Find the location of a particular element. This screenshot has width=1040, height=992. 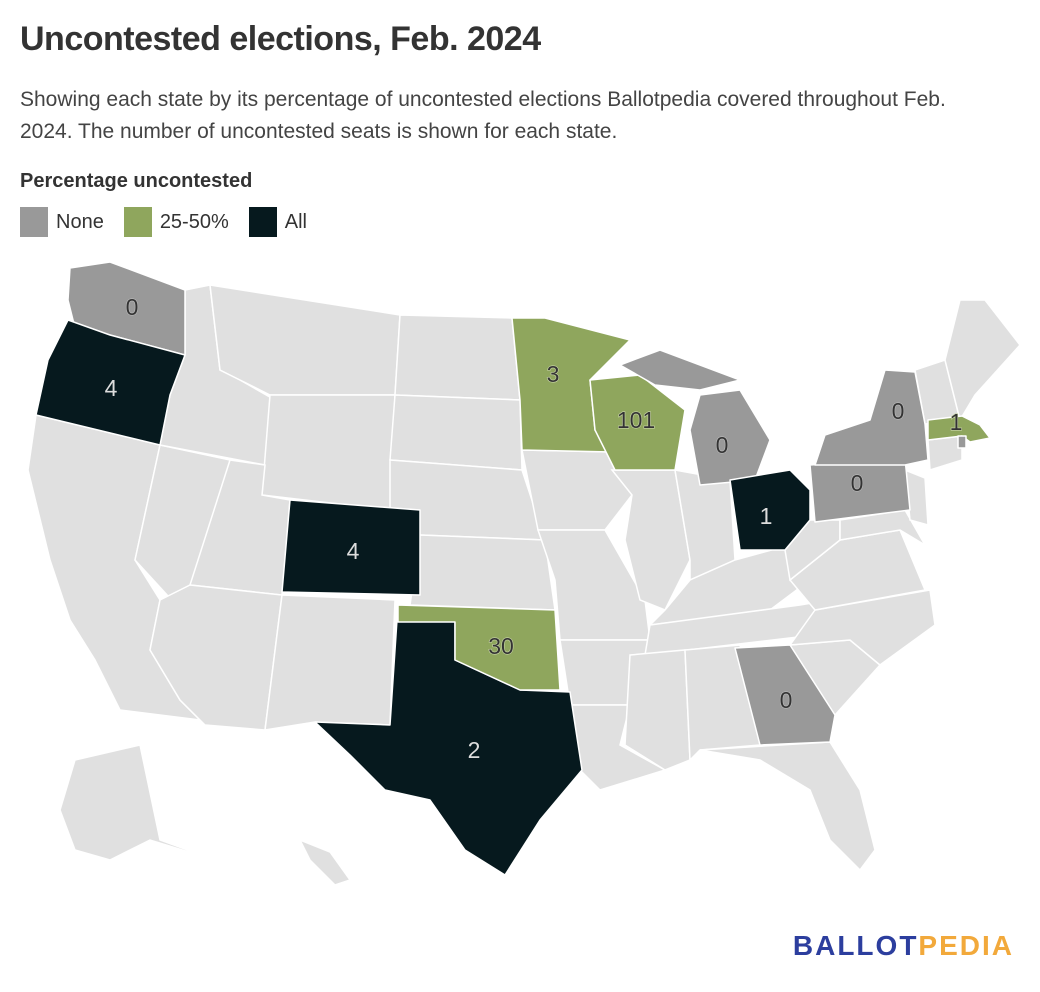

legend-swatch-none is located at coordinates (34, 222).